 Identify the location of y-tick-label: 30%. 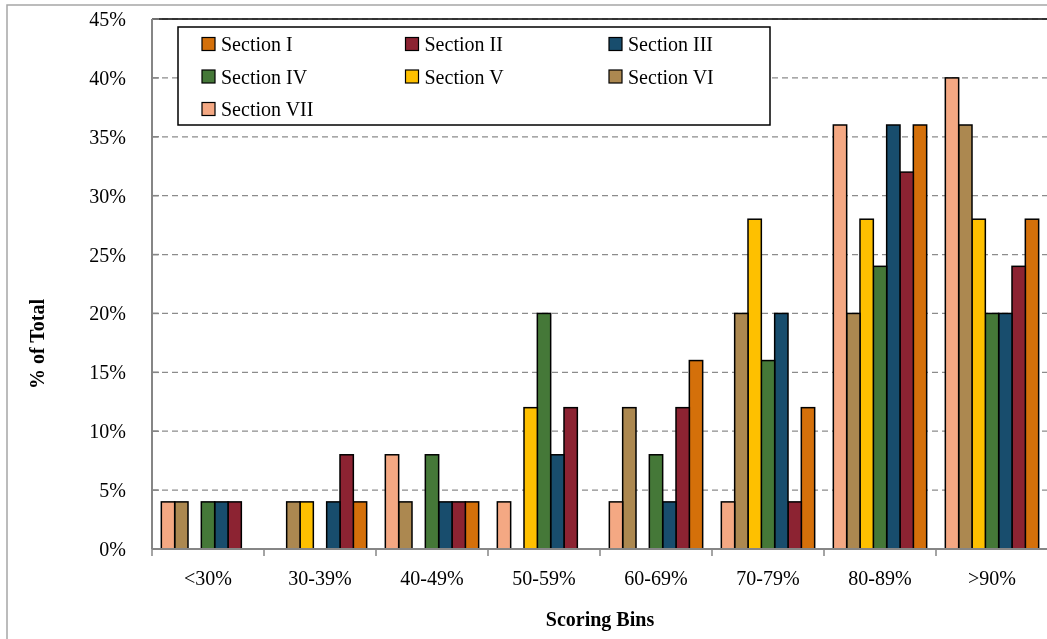
(107, 195).